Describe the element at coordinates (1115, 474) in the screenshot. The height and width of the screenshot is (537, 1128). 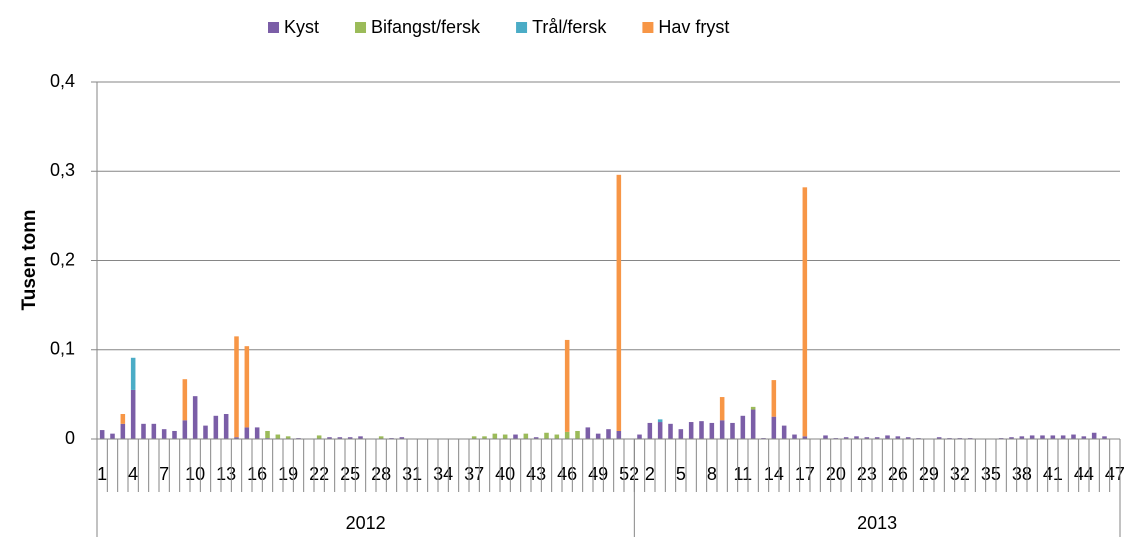
I see `x-tick-label: 47` at that location.